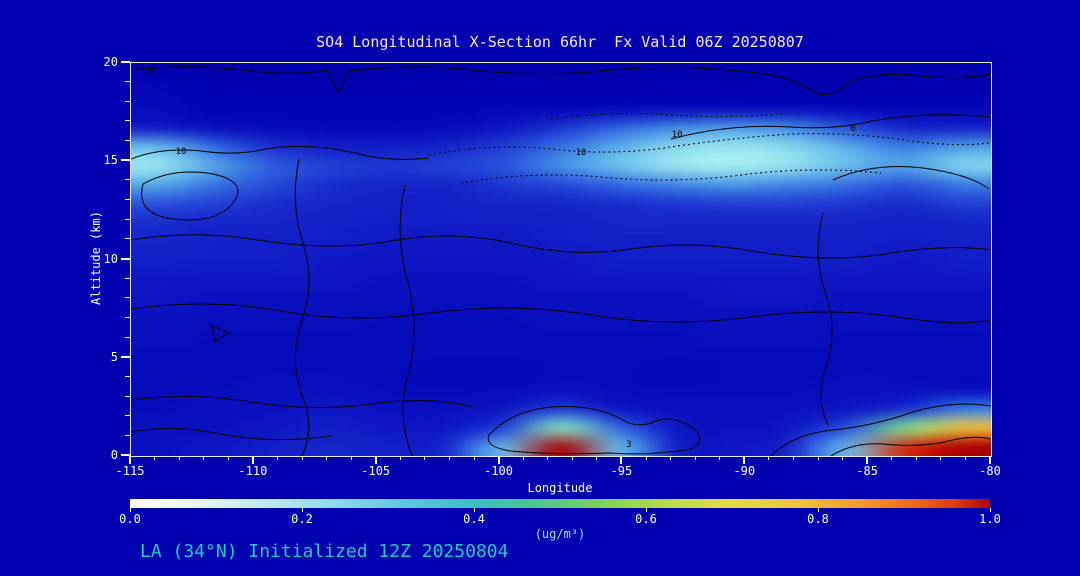 This screenshot has width=1080, height=576. I want to click on colorbar-tick-label: 0.0, so click(130, 519).